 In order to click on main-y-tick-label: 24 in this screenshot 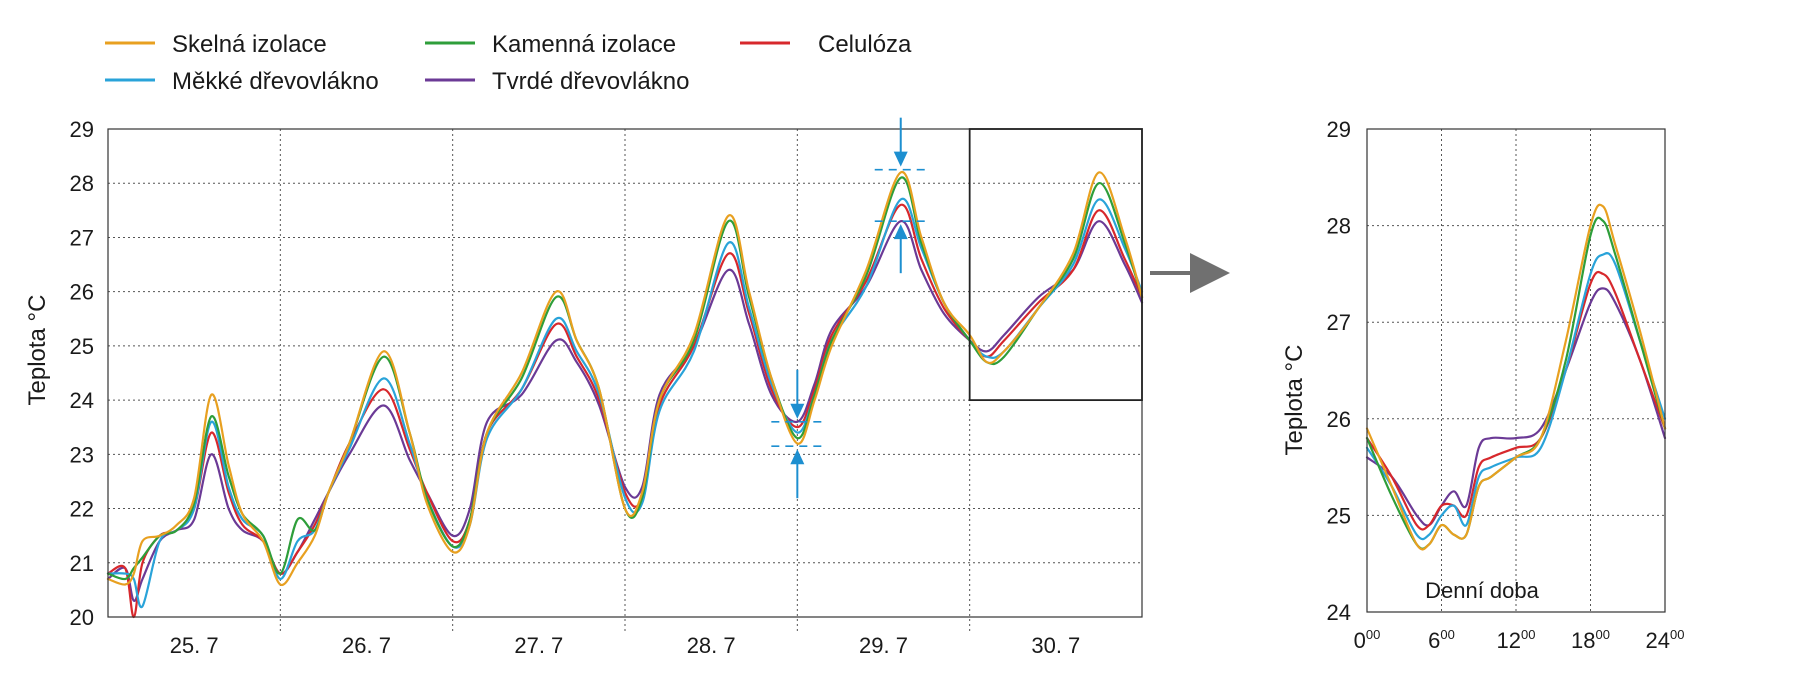, I will do `click(82, 400)`.